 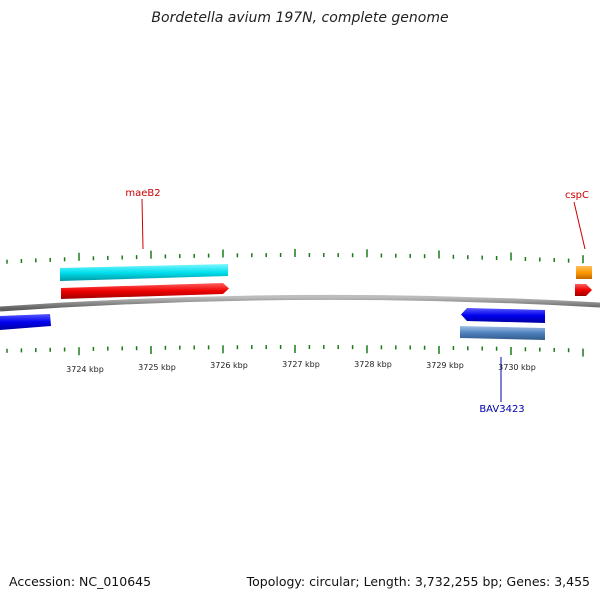 I want to click on accession-text: Accession: NC_010645, so click(x=80, y=581).